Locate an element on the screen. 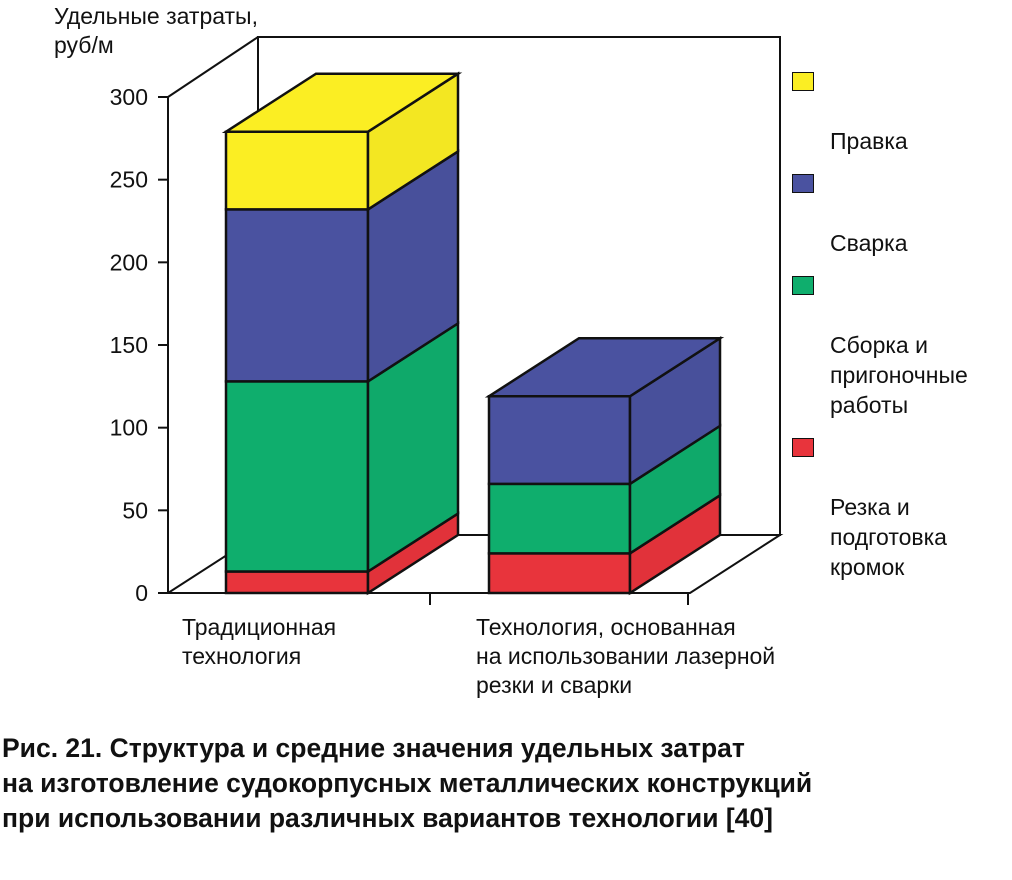 Image resolution: width=1012 pixels, height=880 pixels. y-tick-label: 0 is located at coordinates (141, 593).